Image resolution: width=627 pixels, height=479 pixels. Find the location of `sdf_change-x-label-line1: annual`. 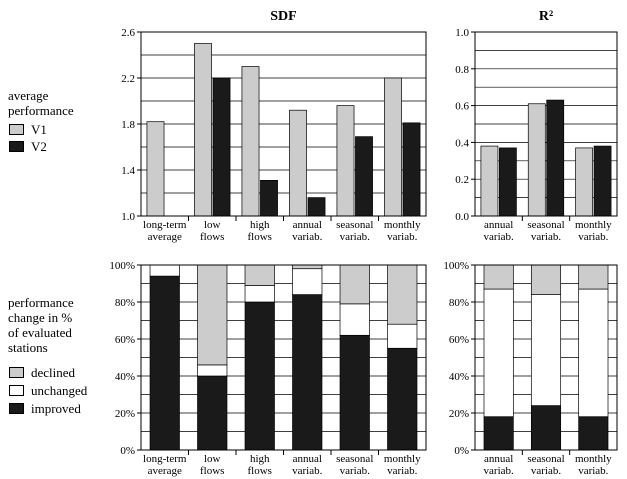

sdf_change-x-label-line1: annual is located at coordinates (307, 459).